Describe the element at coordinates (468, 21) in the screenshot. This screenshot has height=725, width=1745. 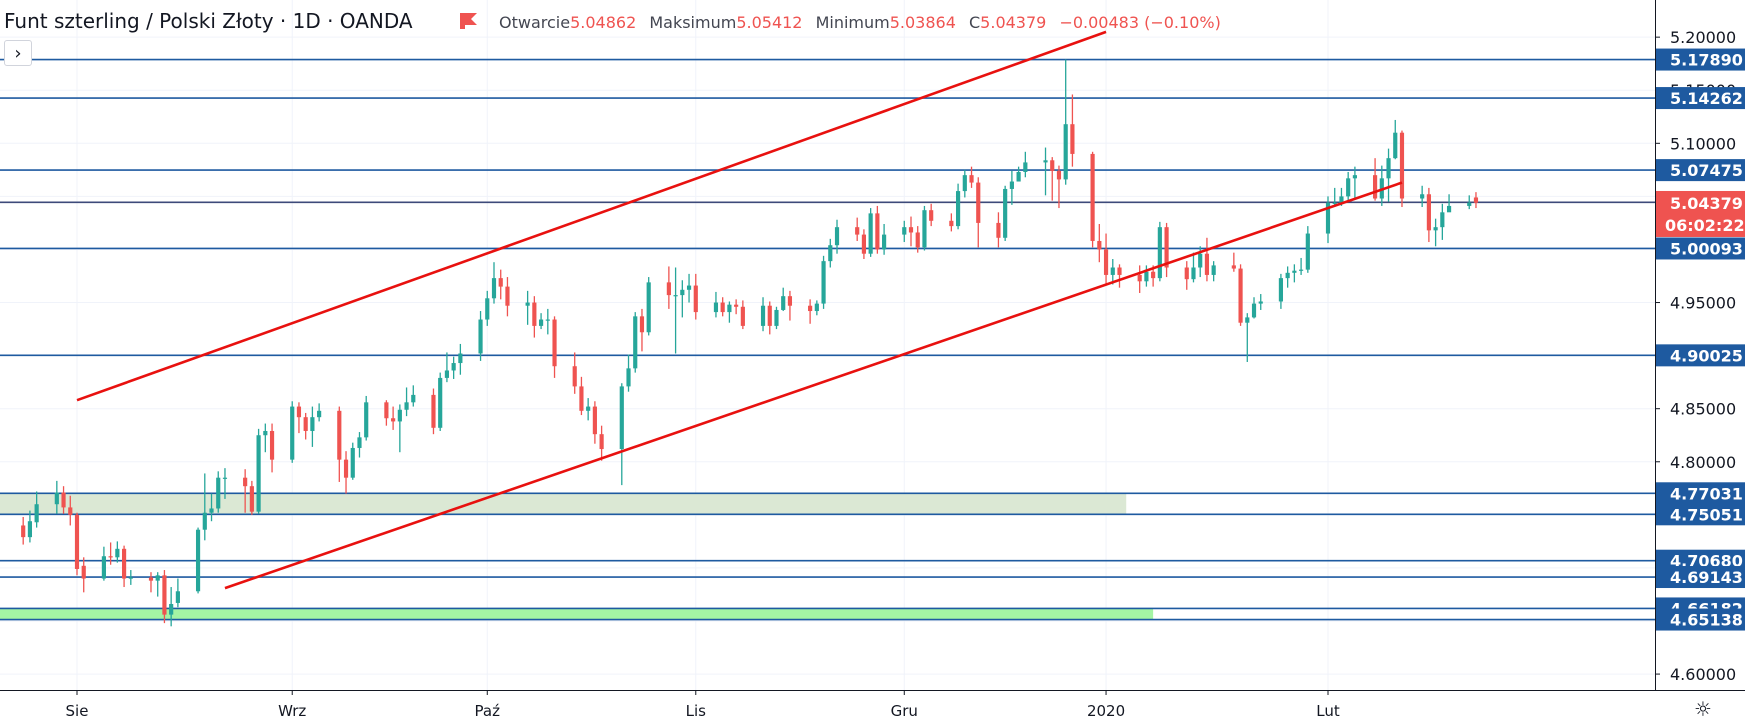
I see `flag-icon` at that location.